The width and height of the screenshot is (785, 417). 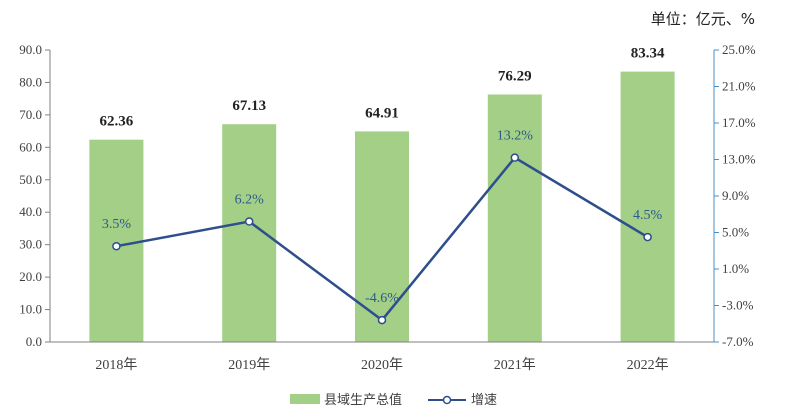 I want to click on legend-line-marker, so click(x=447, y=400).